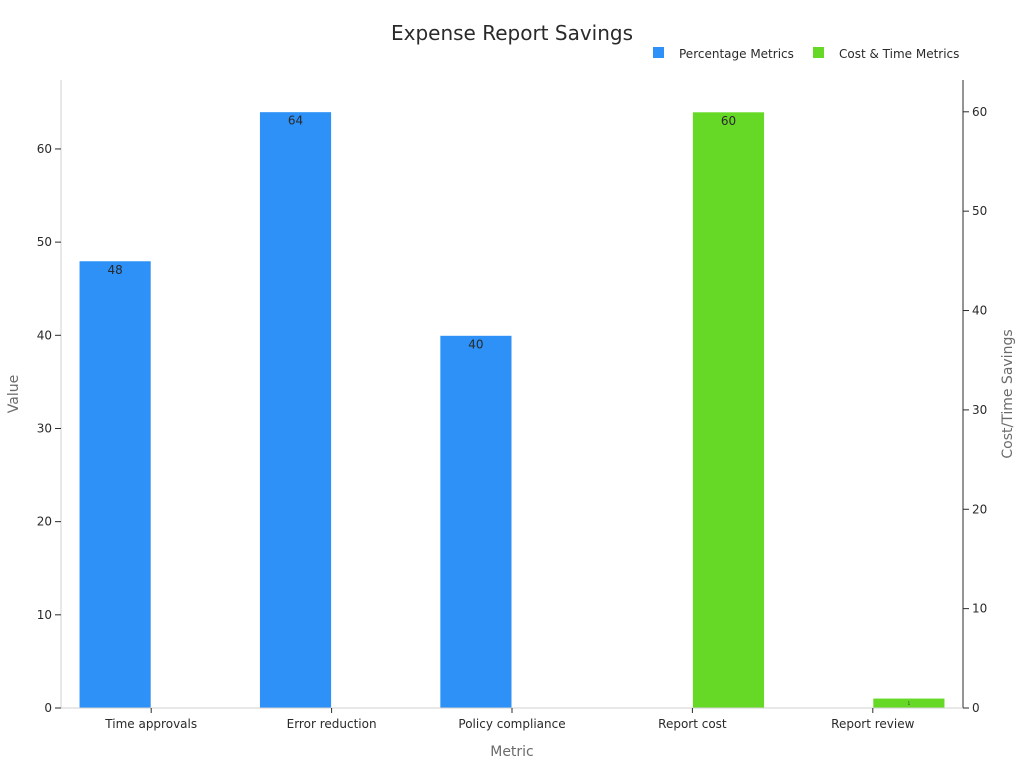  I want to click on data-label: 40, so click(475, 344).